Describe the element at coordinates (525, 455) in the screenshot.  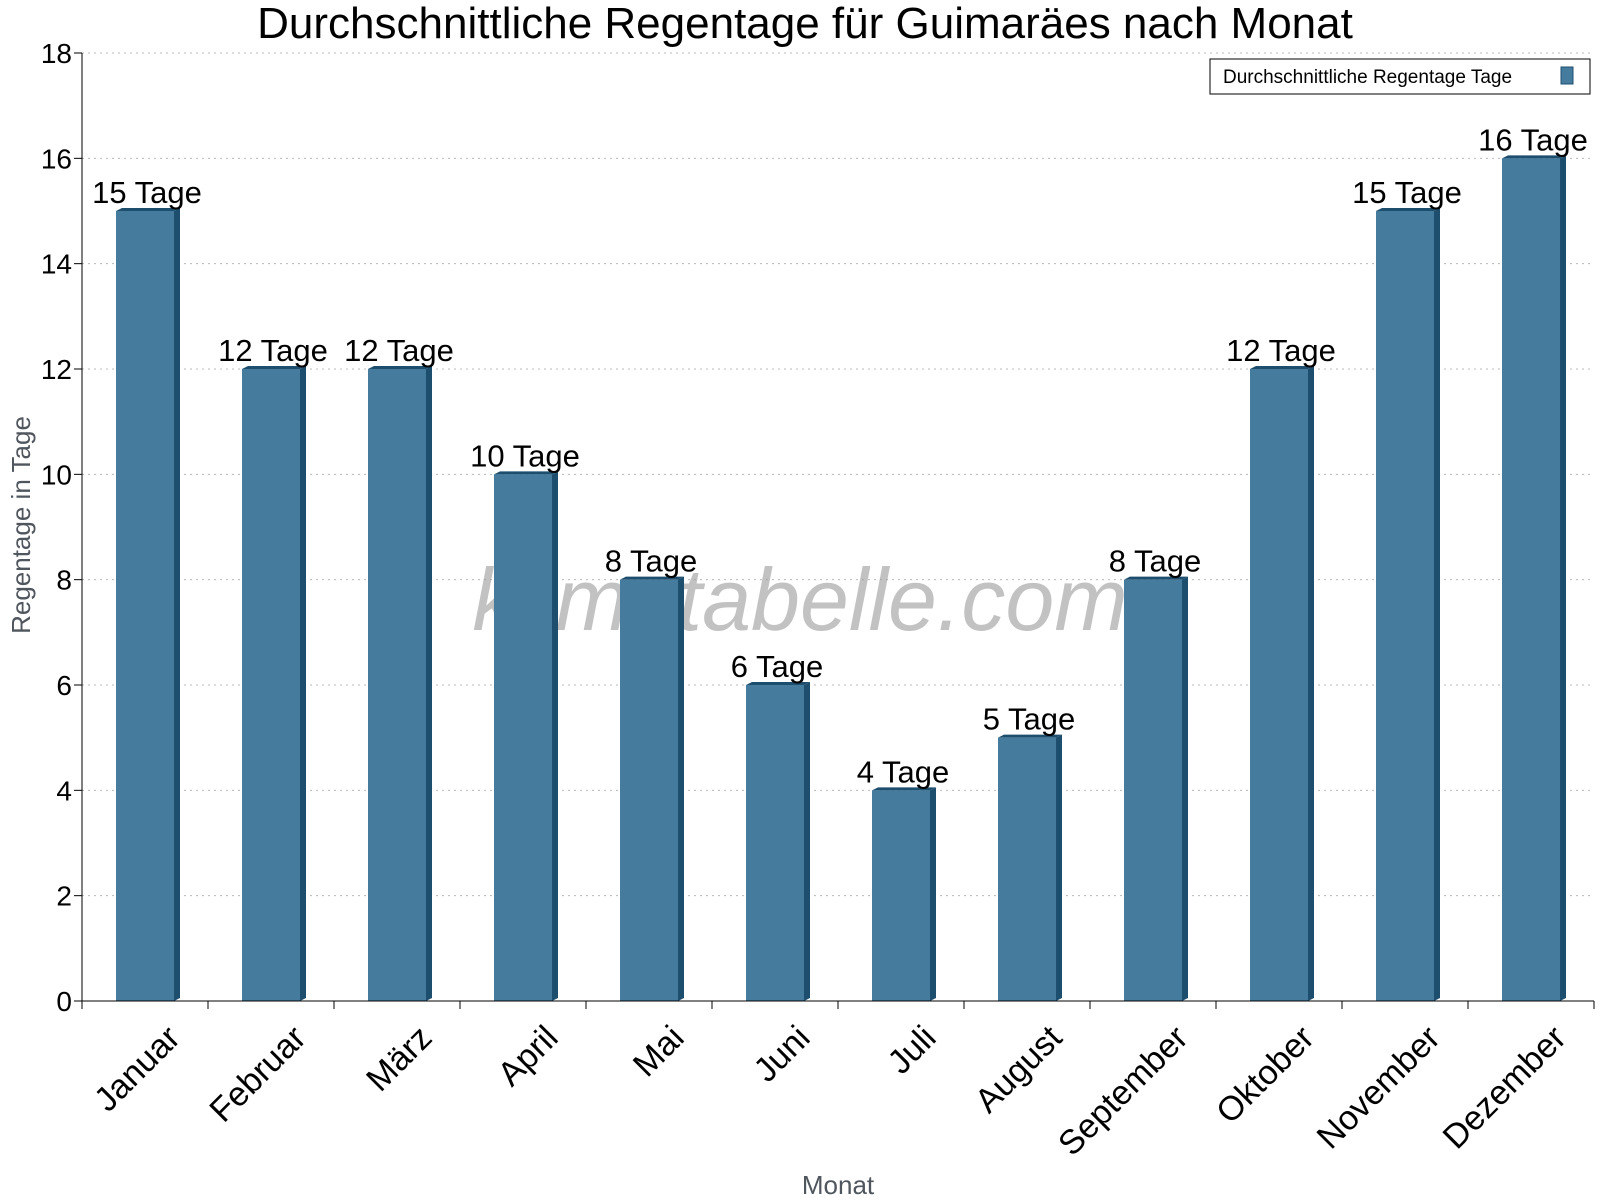
I see `data-label: 10 Tage` at that location.